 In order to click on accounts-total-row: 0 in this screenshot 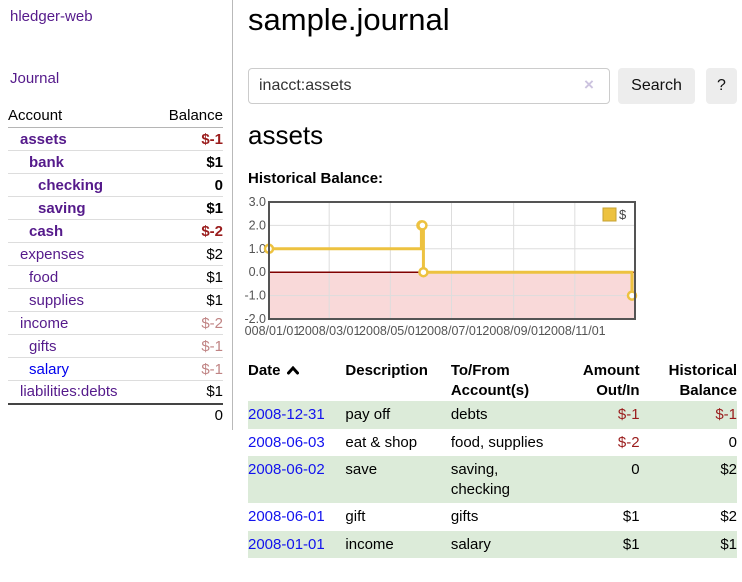, I will do `click(115, 414)`.